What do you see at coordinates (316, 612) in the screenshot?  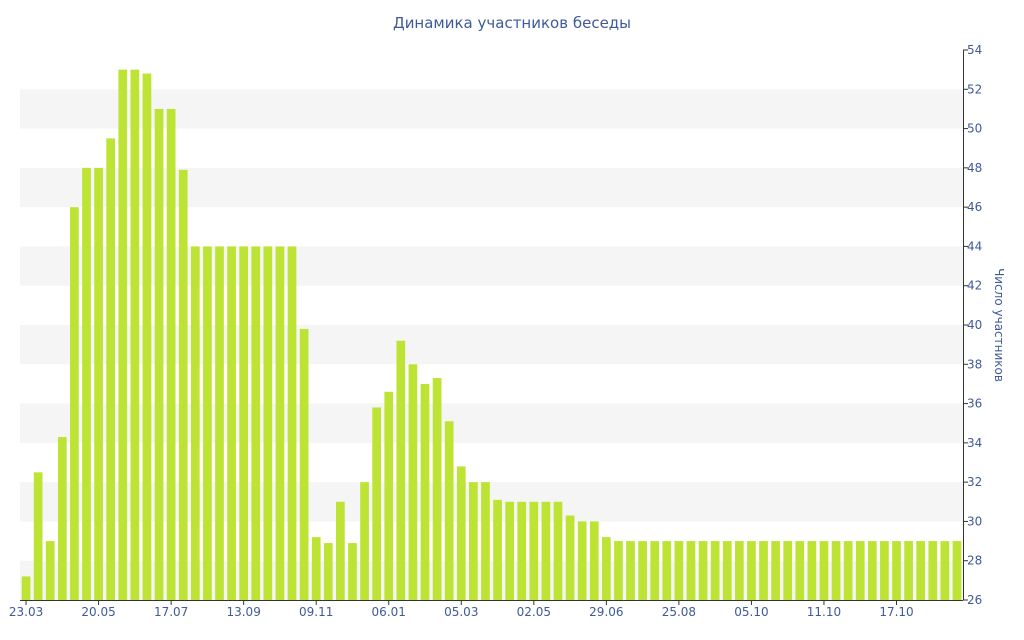 I see `x-tick-label: 09.11` at bounding box center [316, 612].